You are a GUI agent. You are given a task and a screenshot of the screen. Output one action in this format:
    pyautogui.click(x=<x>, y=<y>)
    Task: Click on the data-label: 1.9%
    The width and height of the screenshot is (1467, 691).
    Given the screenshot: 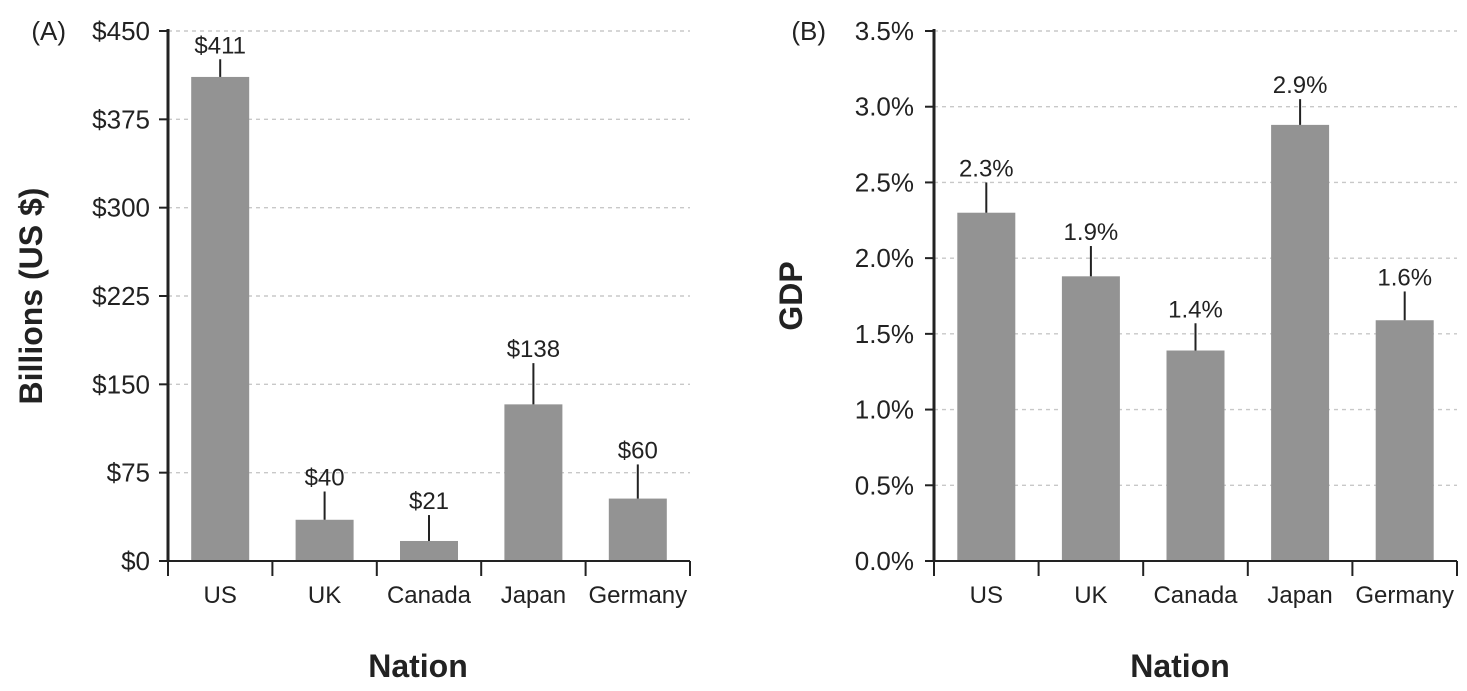 What is the action you would take?
    pyautogui.click(x=1091, y=232)
    